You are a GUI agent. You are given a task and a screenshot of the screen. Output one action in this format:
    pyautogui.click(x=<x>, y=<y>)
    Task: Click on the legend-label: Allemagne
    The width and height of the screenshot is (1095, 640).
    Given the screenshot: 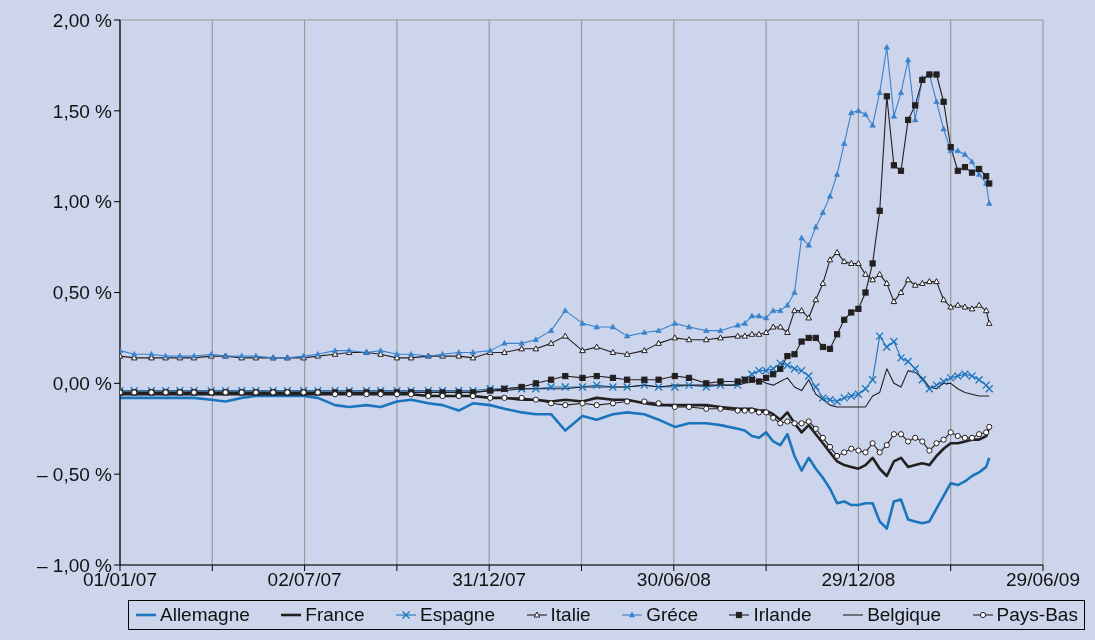 What is the action you would take?
    pyautogui.click(x=205, y=615)
    